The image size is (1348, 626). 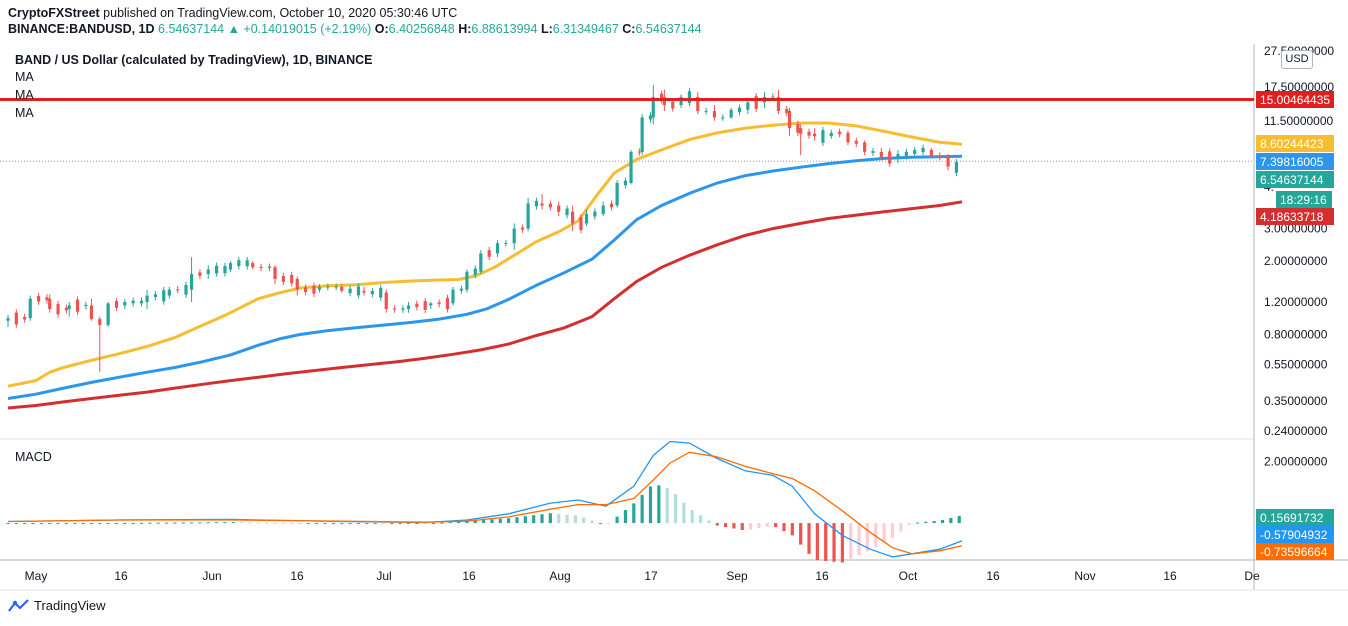 What do you see at coordinates (24, 95) in the screenshot?
I see `ma-legend-2: MA` at bounding box center [24, 95].